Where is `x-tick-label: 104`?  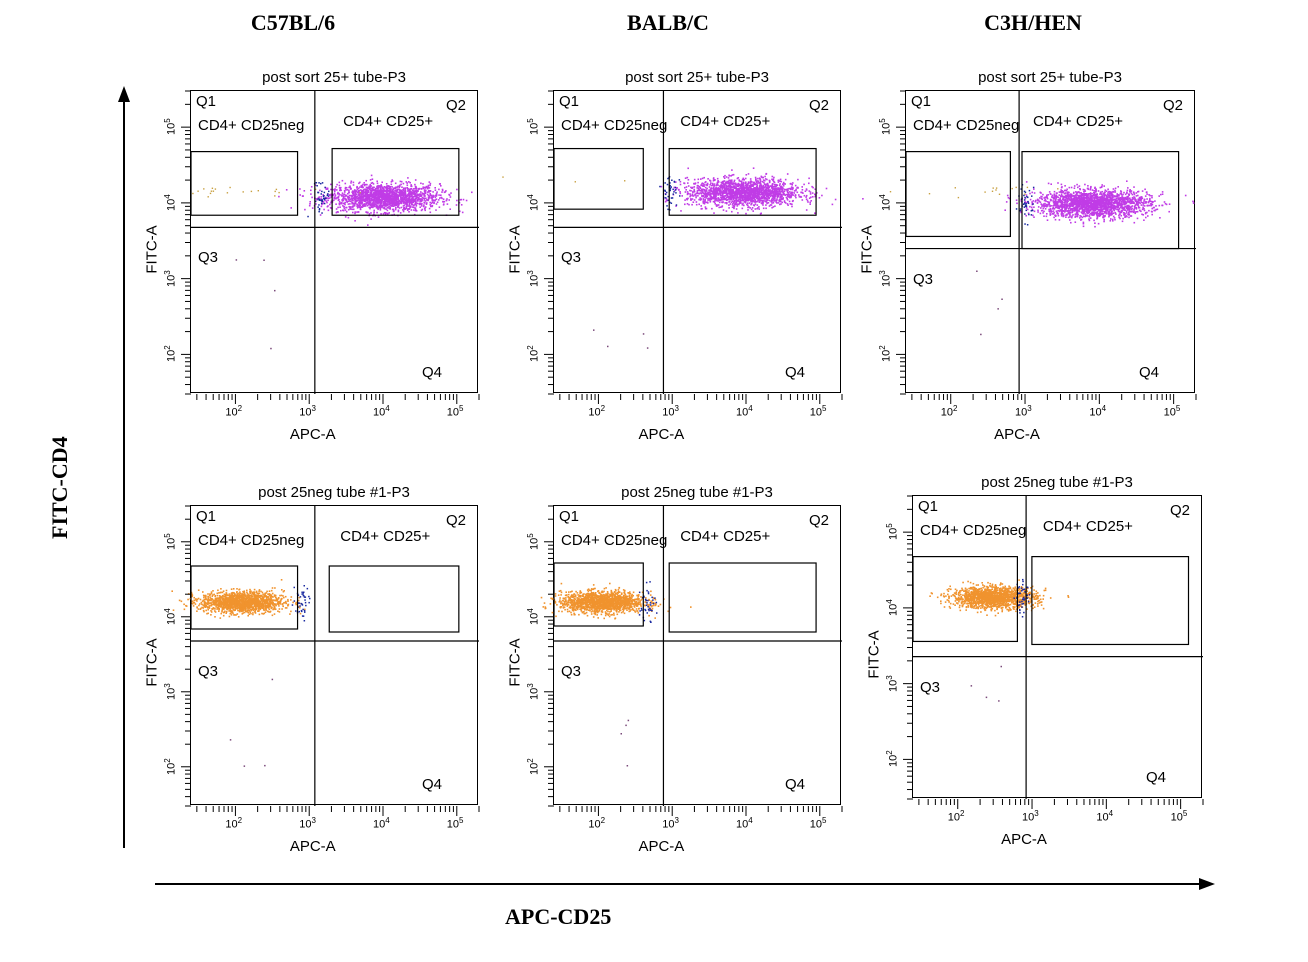
x-tick-label: 104 is located at coordinates (744, 412).